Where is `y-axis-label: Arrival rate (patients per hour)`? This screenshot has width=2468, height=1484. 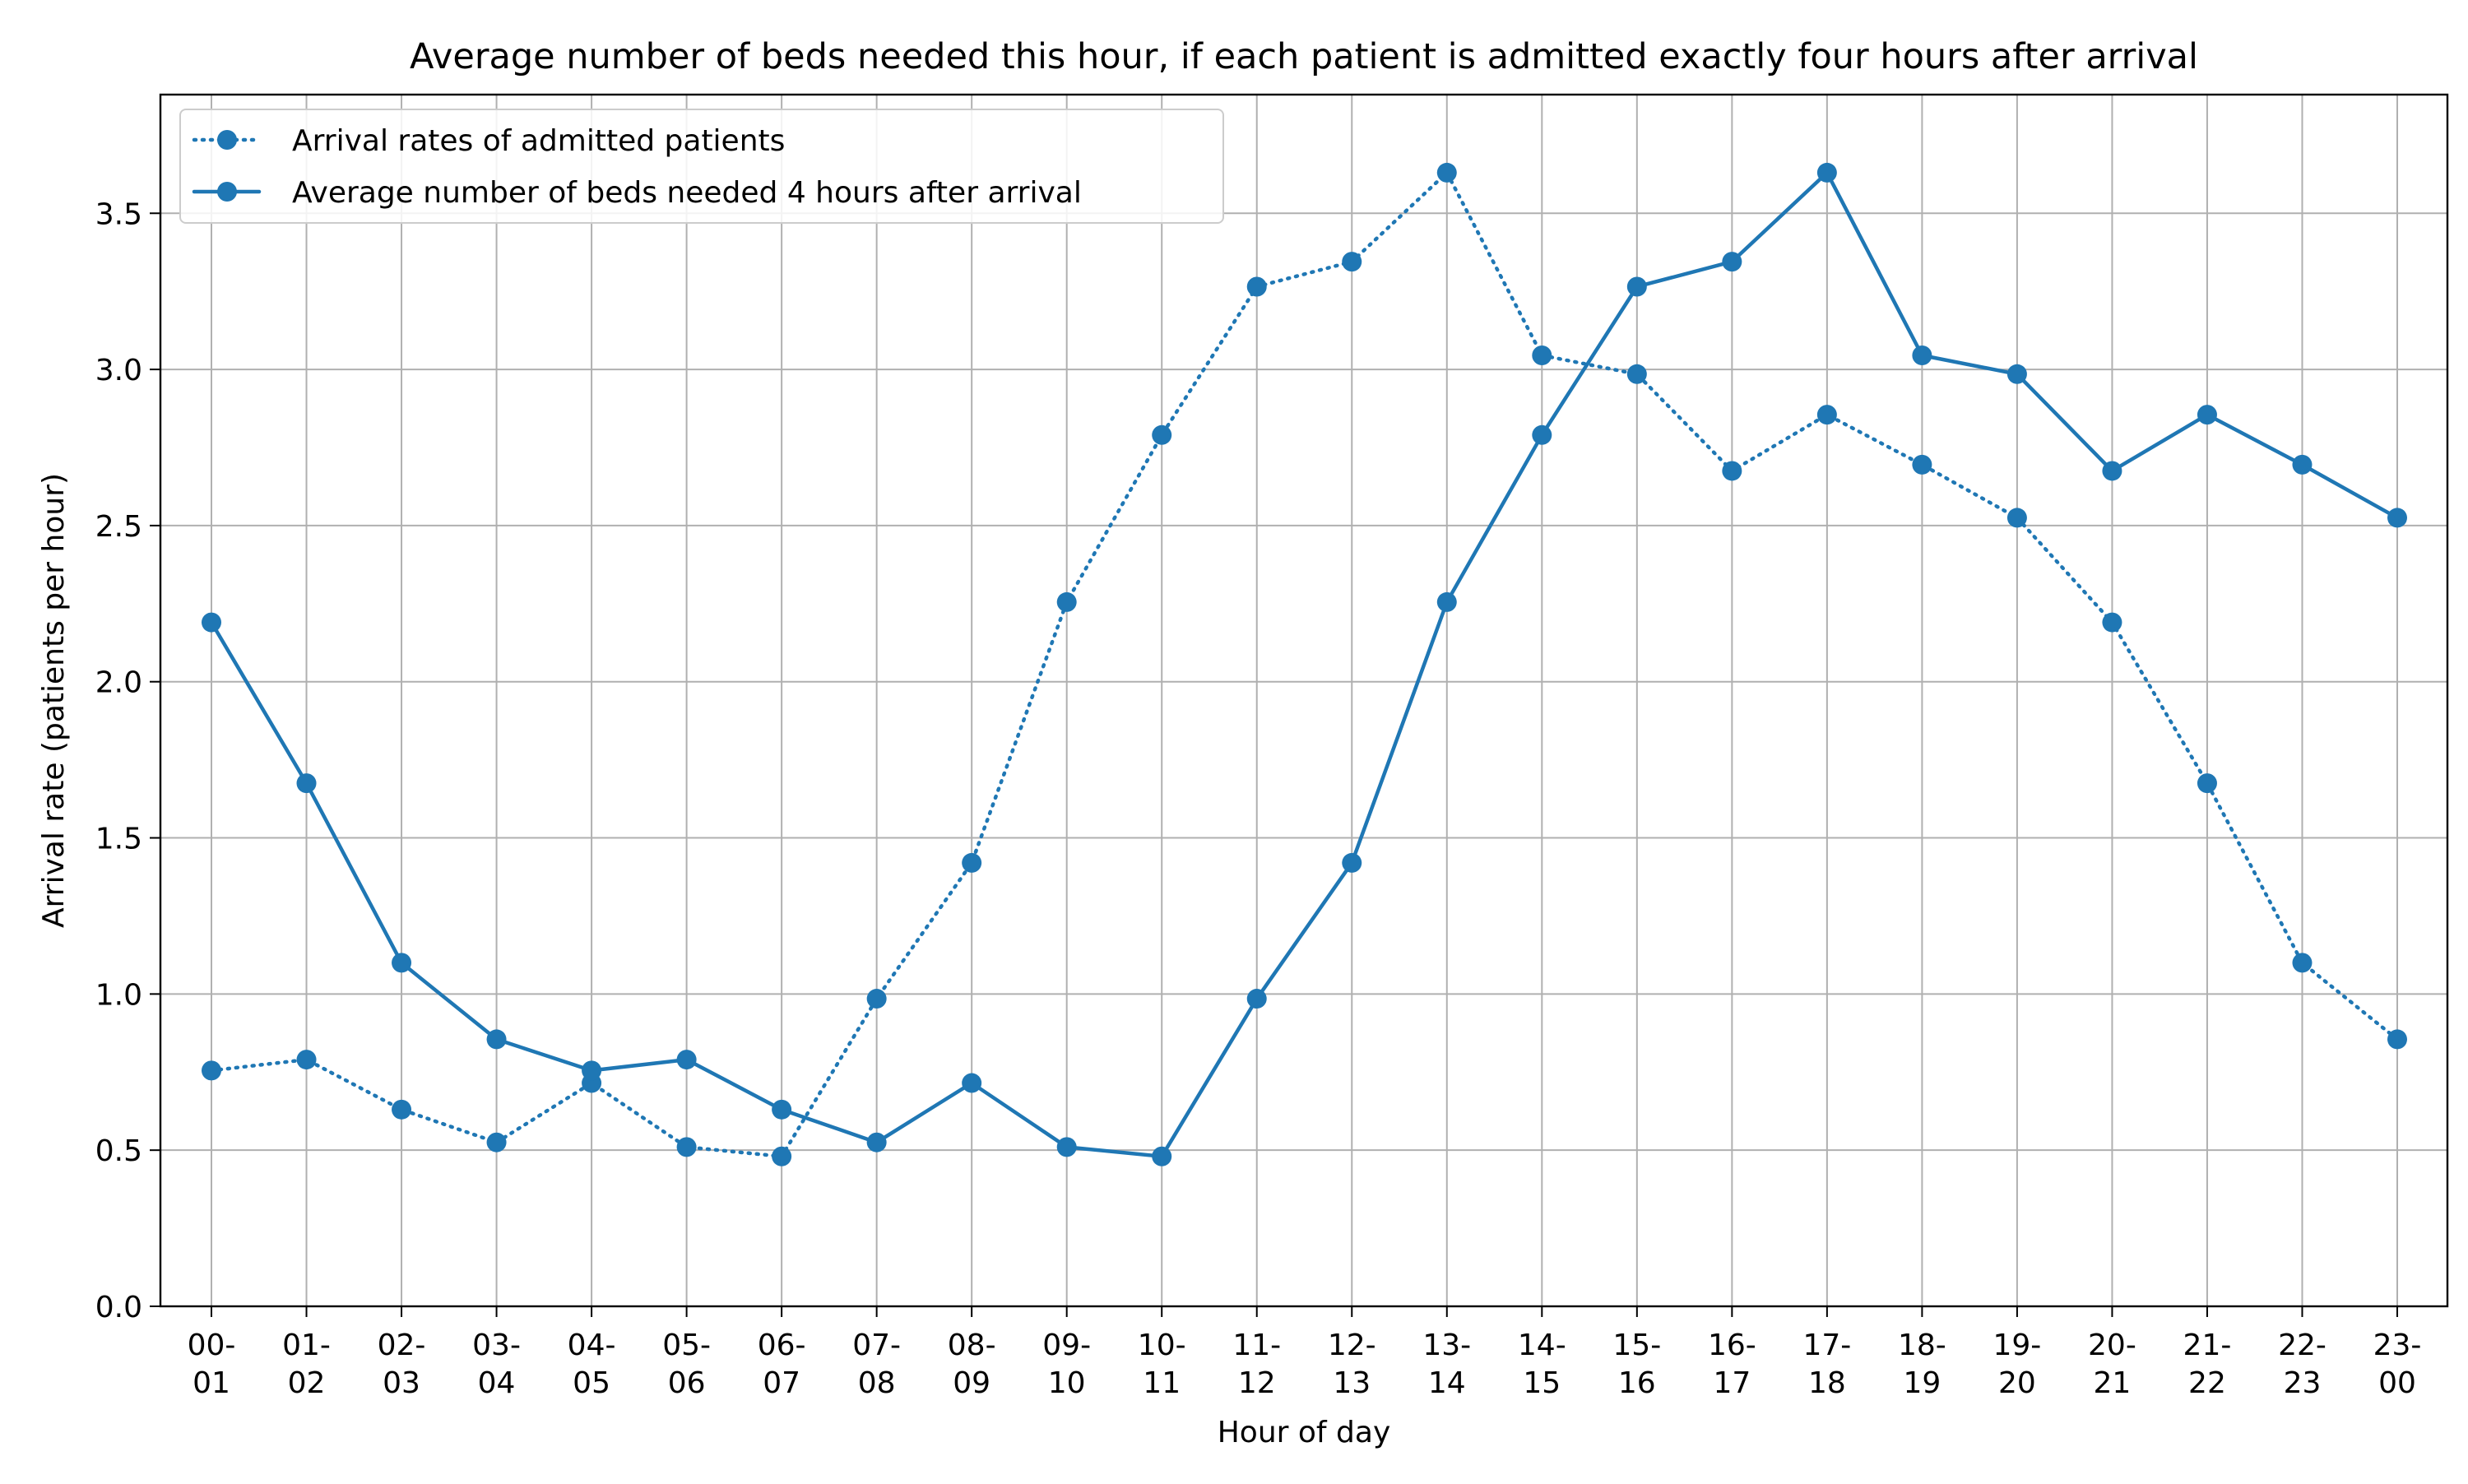 y-axis-label: Arrival rate (patients per hour) is located at coordinates (54, 700).